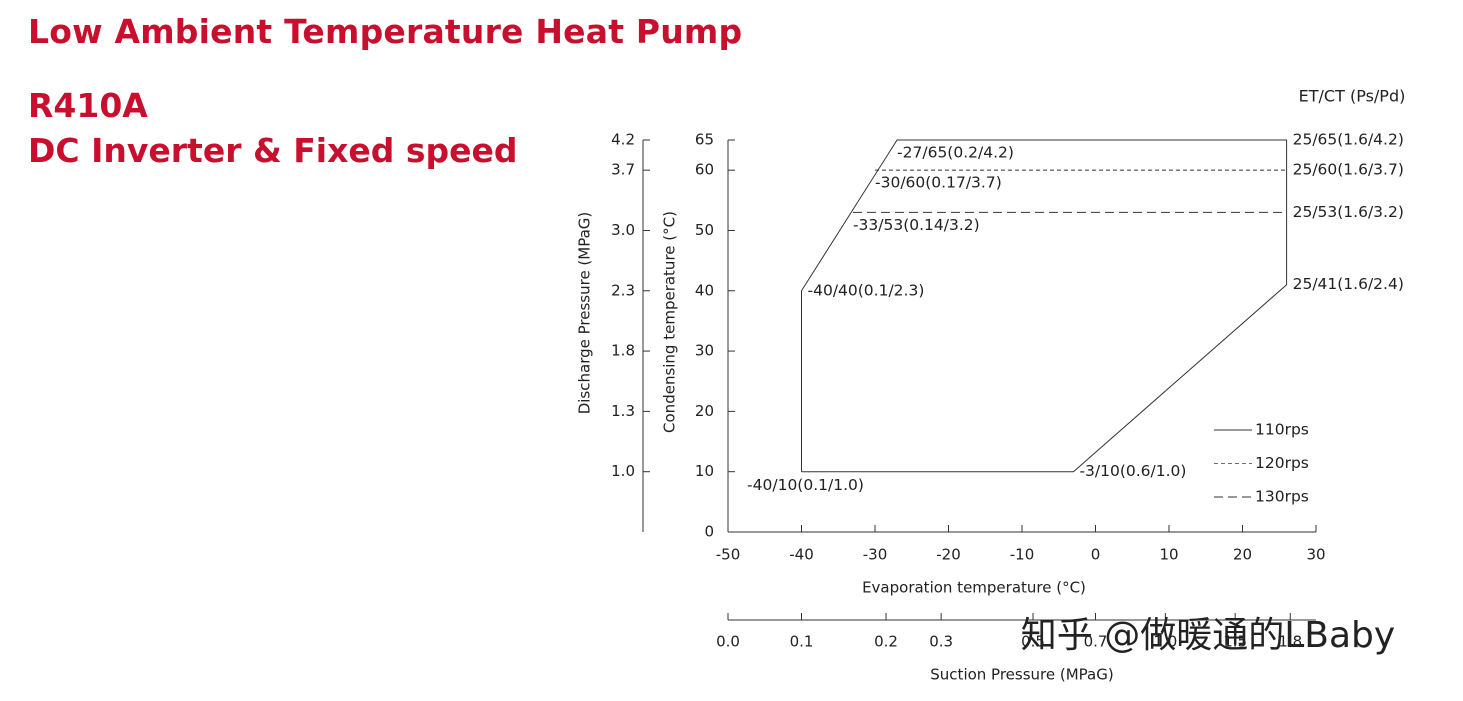  I want to click on discharge-pressure-tick-label: 3.0, so click(623, 230).